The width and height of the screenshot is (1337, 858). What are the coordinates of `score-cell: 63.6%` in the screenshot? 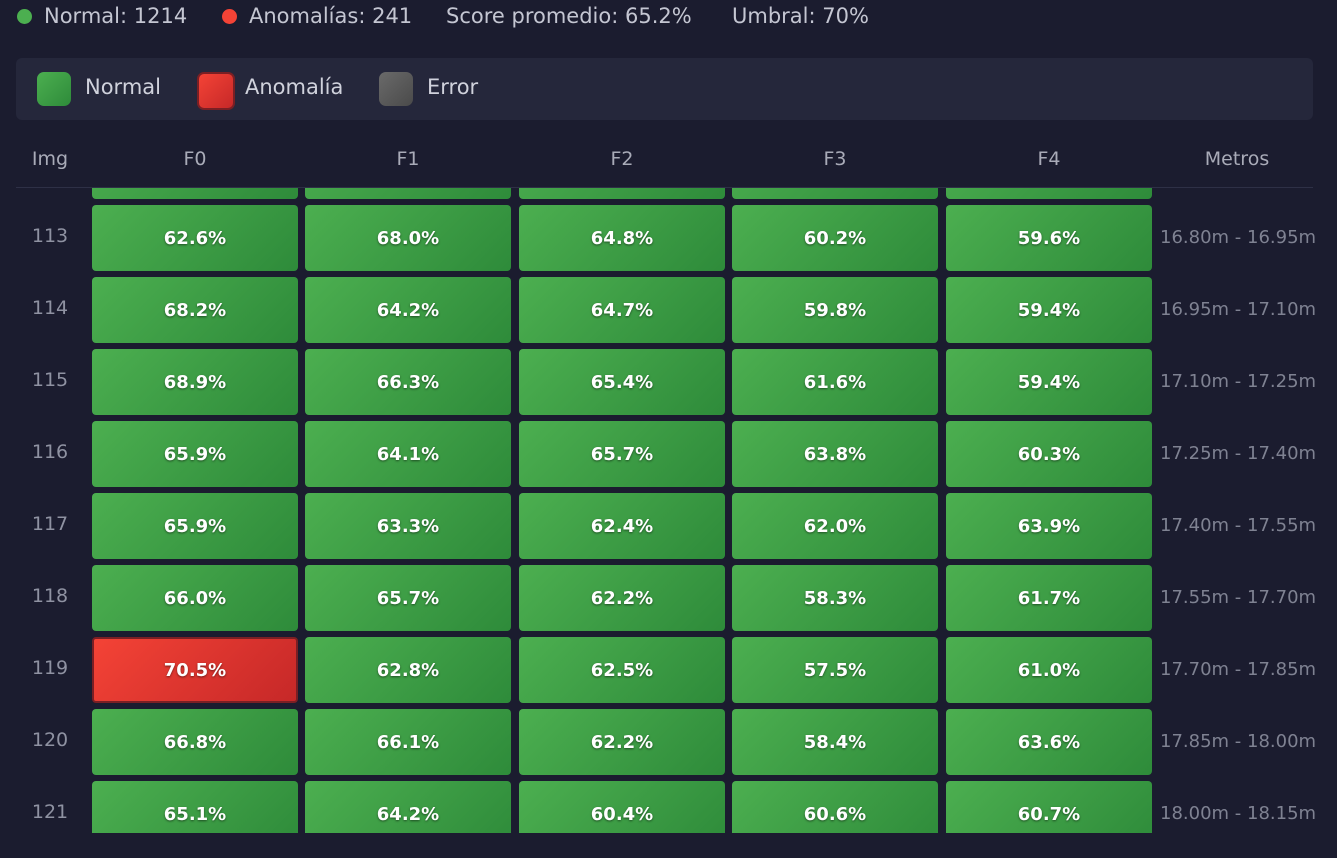 It's located at (1049, 742).